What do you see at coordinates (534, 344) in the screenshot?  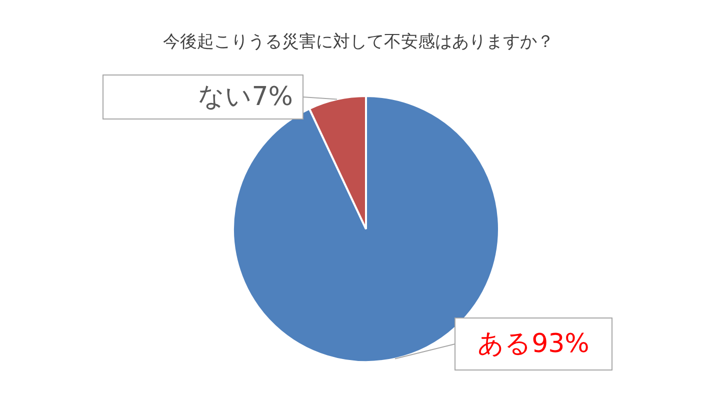 I see `slice-label: ある93%` at bounding box center [534, 344].